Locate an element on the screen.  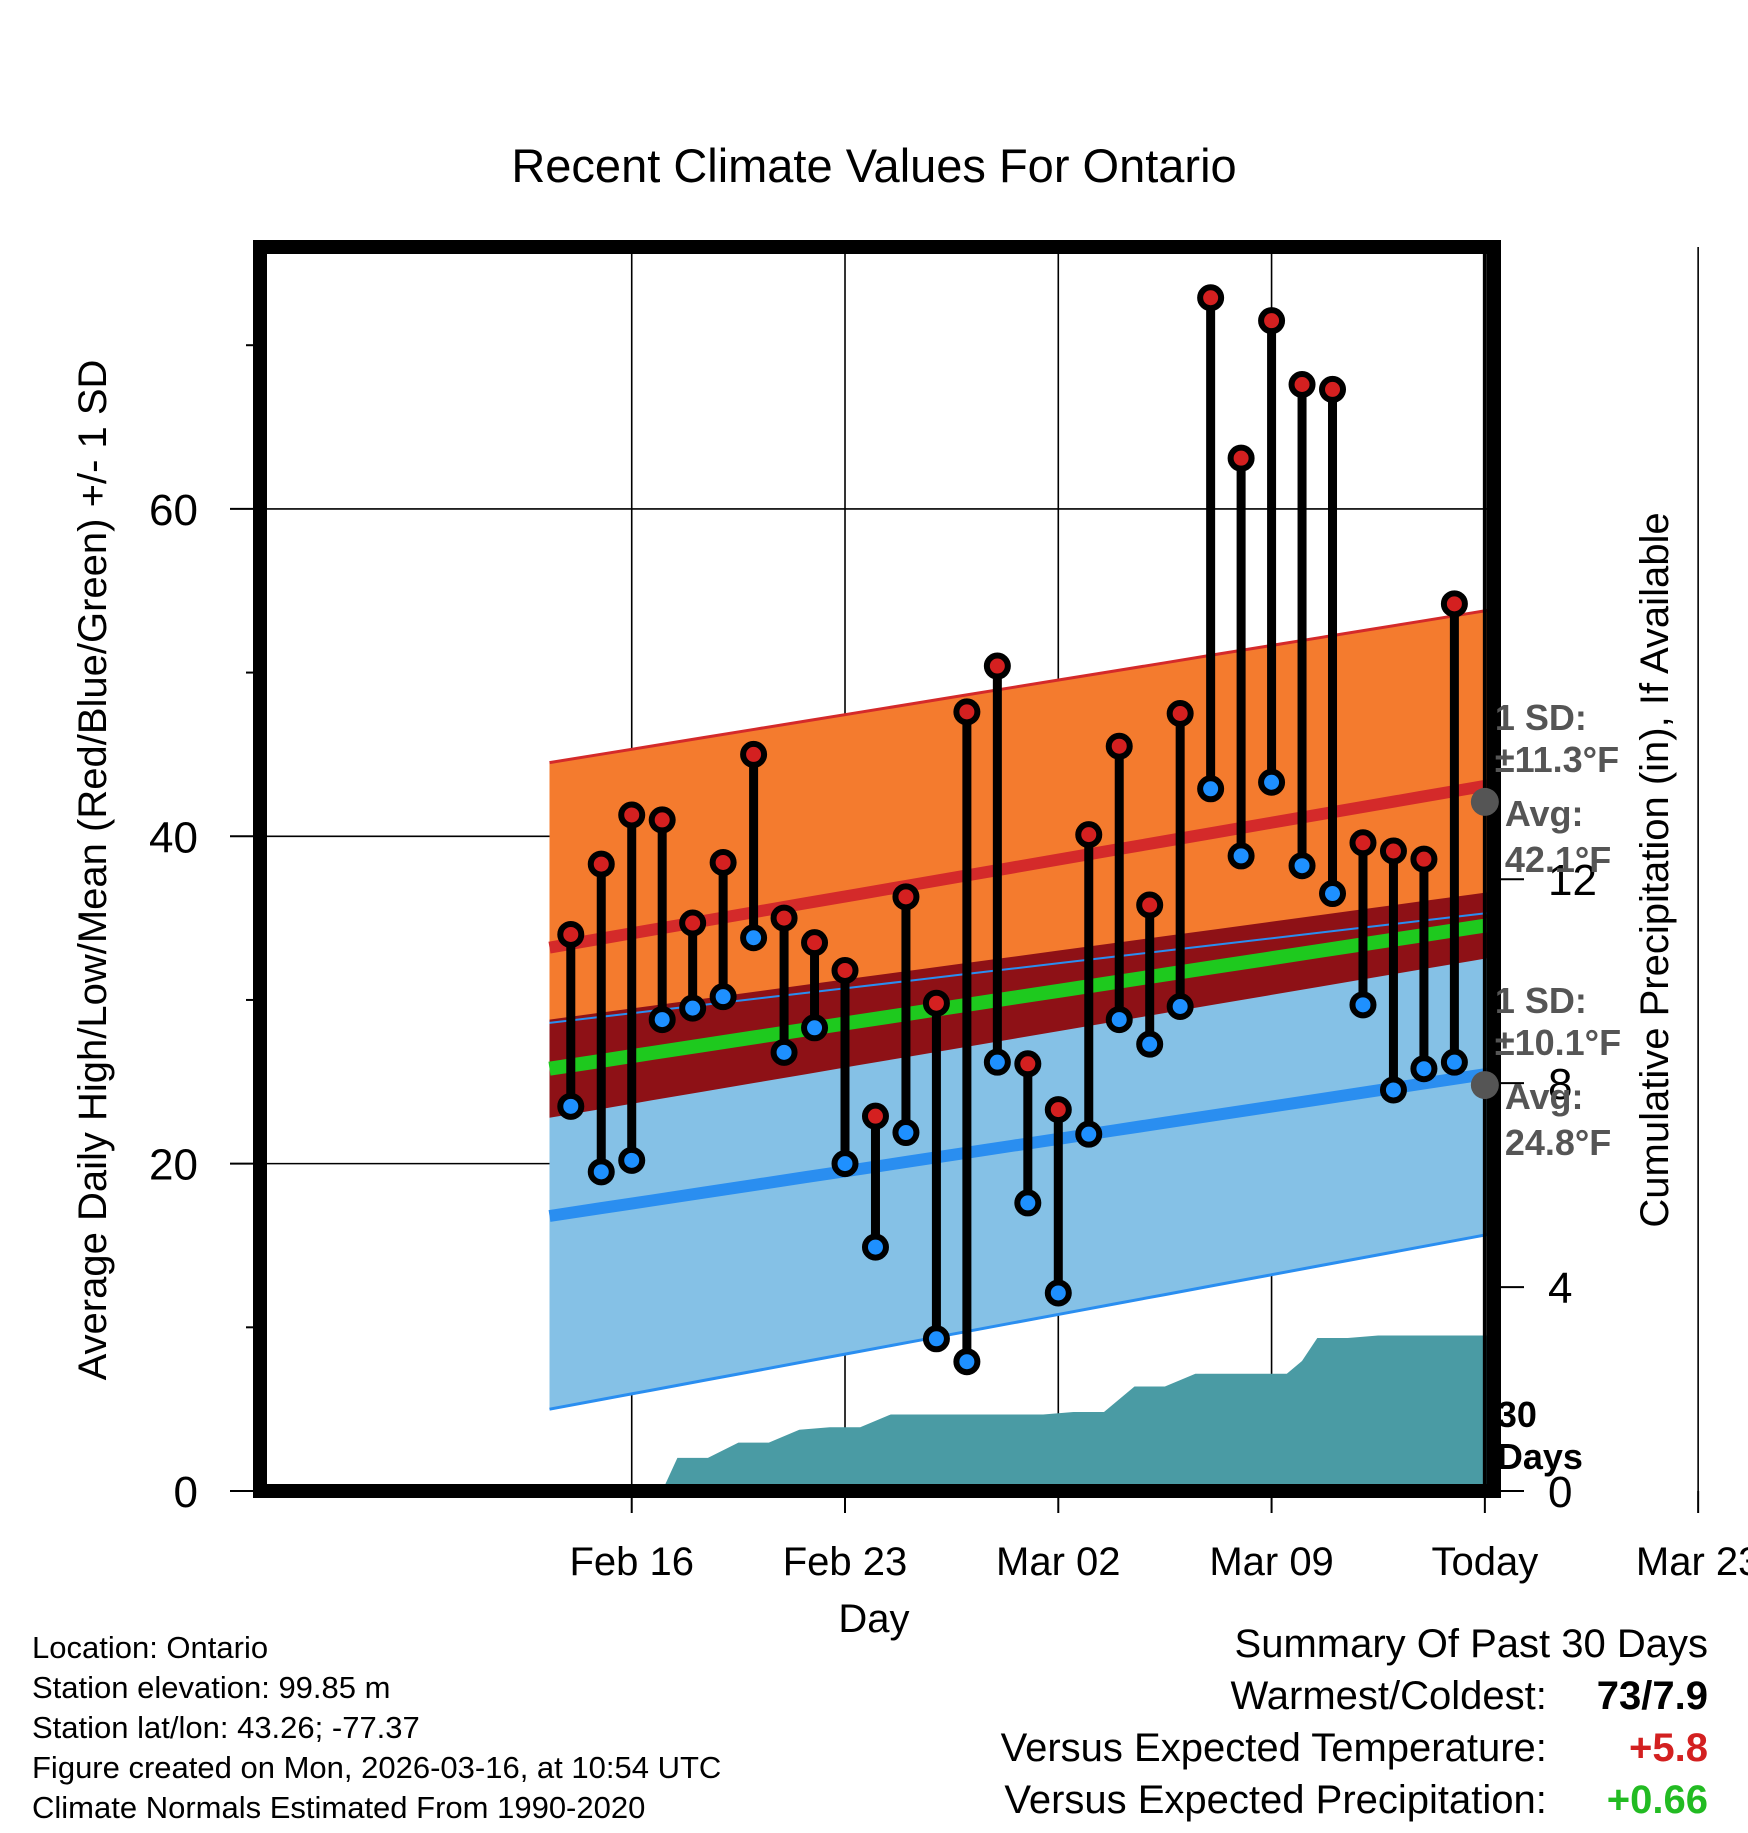
x-tick-label: Mar 02 is located at coordinates (1058, 1562).